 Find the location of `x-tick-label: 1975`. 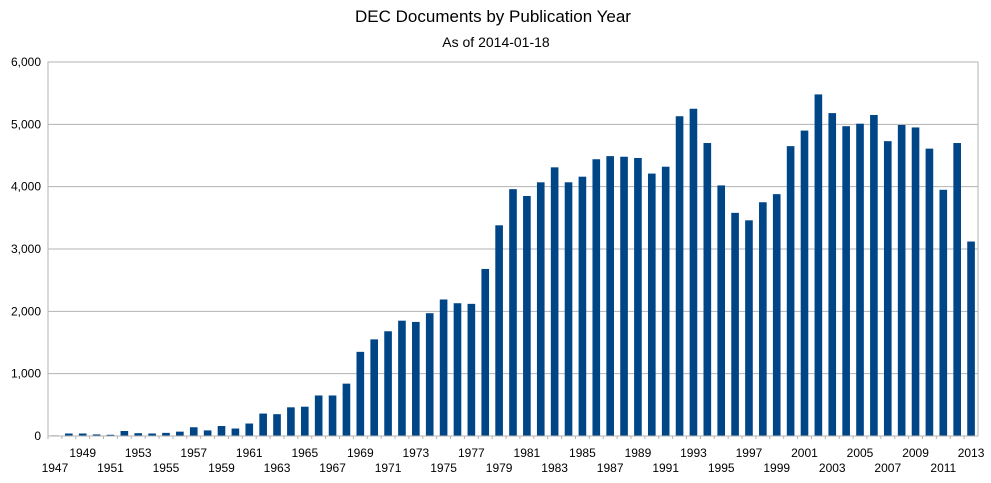

x-tick-label: 1975 is located at coordinates (443, 468).